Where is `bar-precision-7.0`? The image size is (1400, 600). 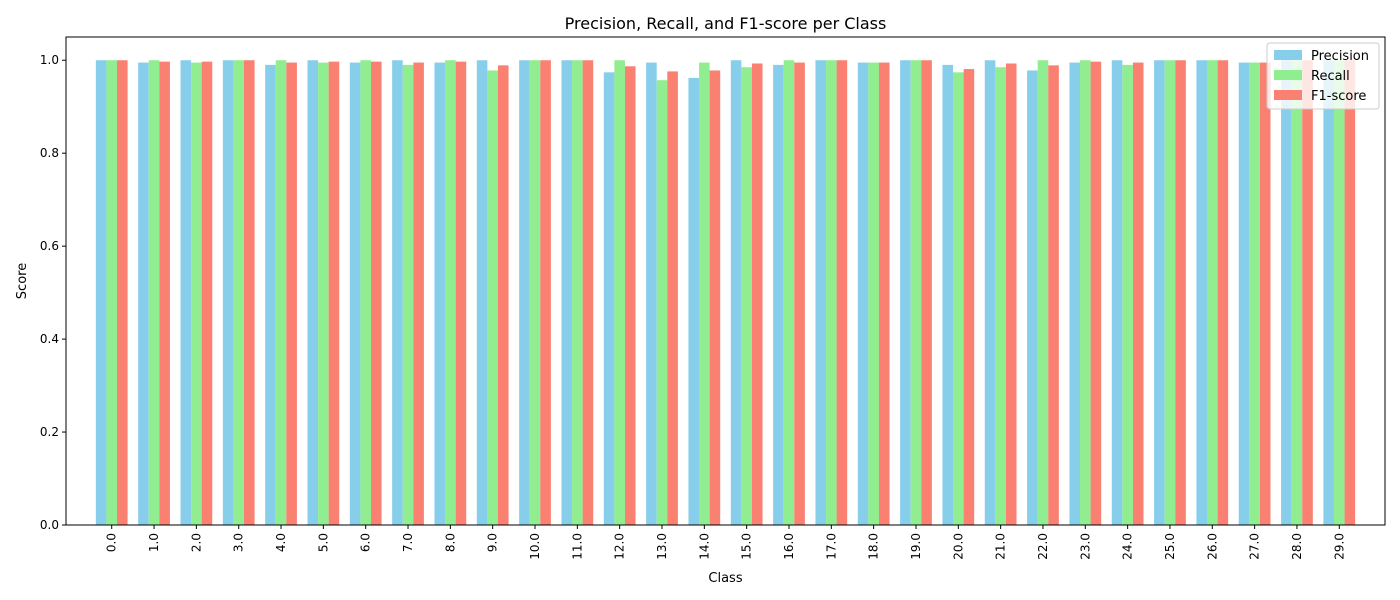 bar-precision-7.0 is located at coordinates (397, 292).